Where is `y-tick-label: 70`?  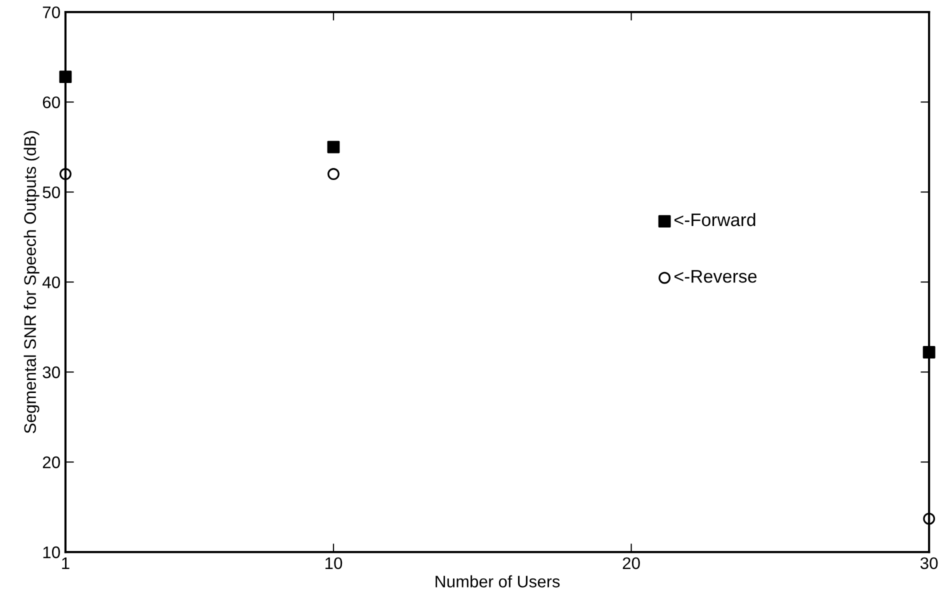
y-tick-label: 70 is located at coordinates (51, 12).